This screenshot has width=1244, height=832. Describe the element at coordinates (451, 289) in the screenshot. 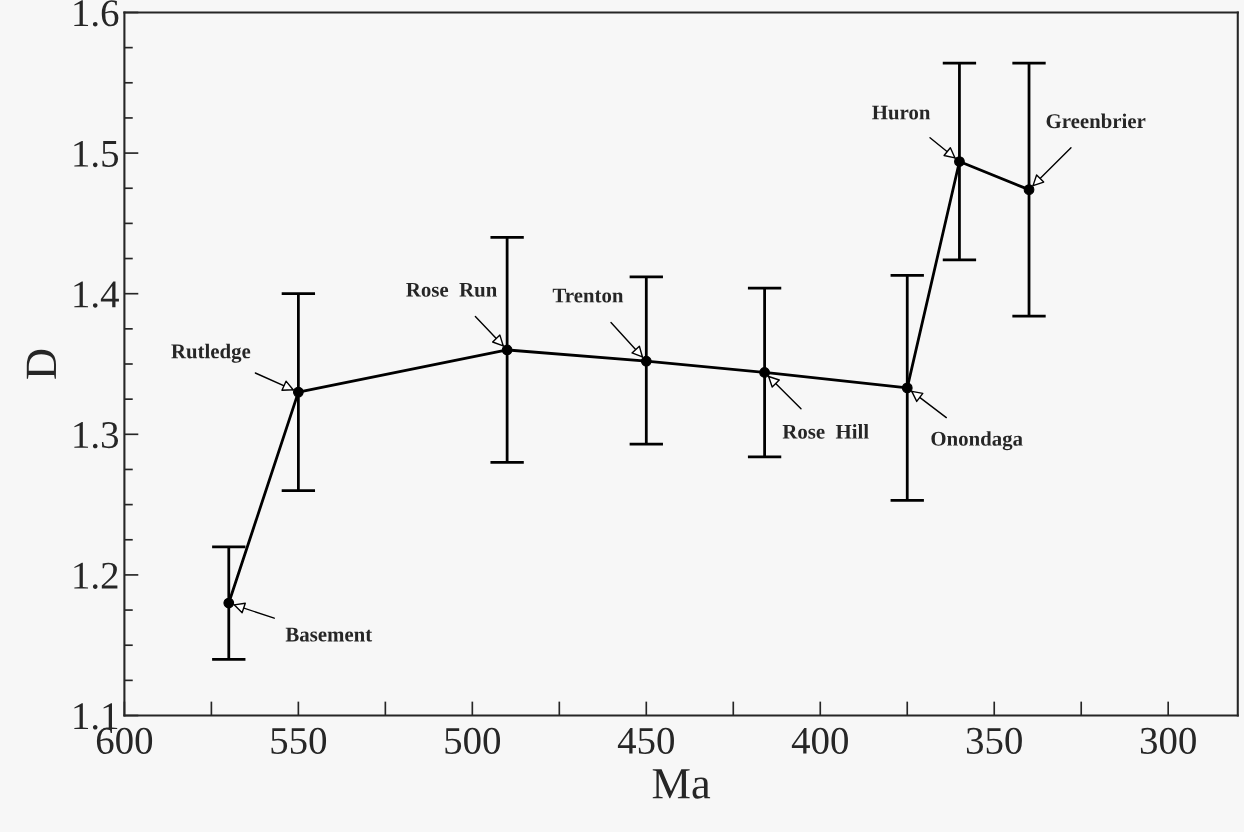

I see `annotation: Rose Run` at that location.